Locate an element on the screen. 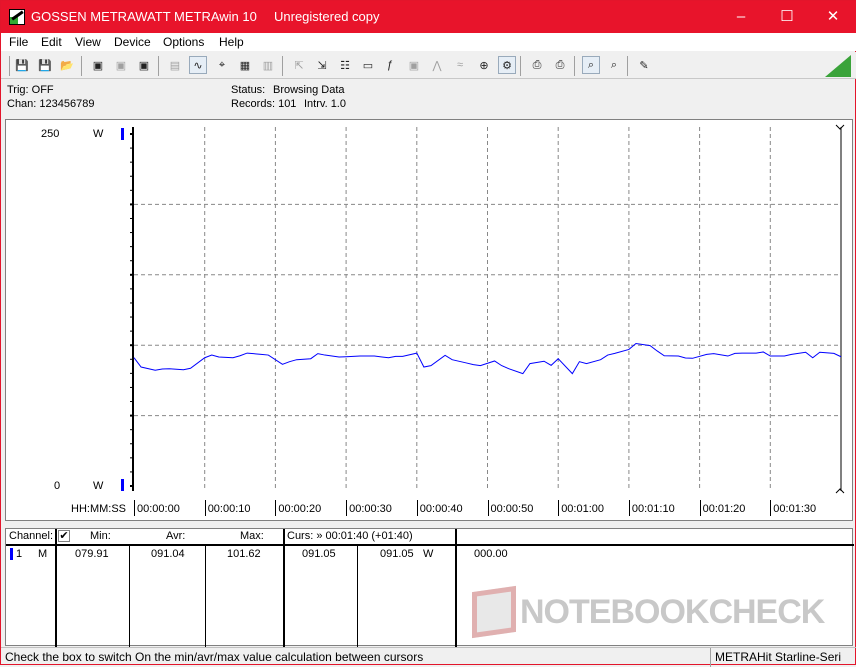 This screenshot has width=856, height=667. device-name: METRAHit Starline-Seri is located at coordinates (778, 657).